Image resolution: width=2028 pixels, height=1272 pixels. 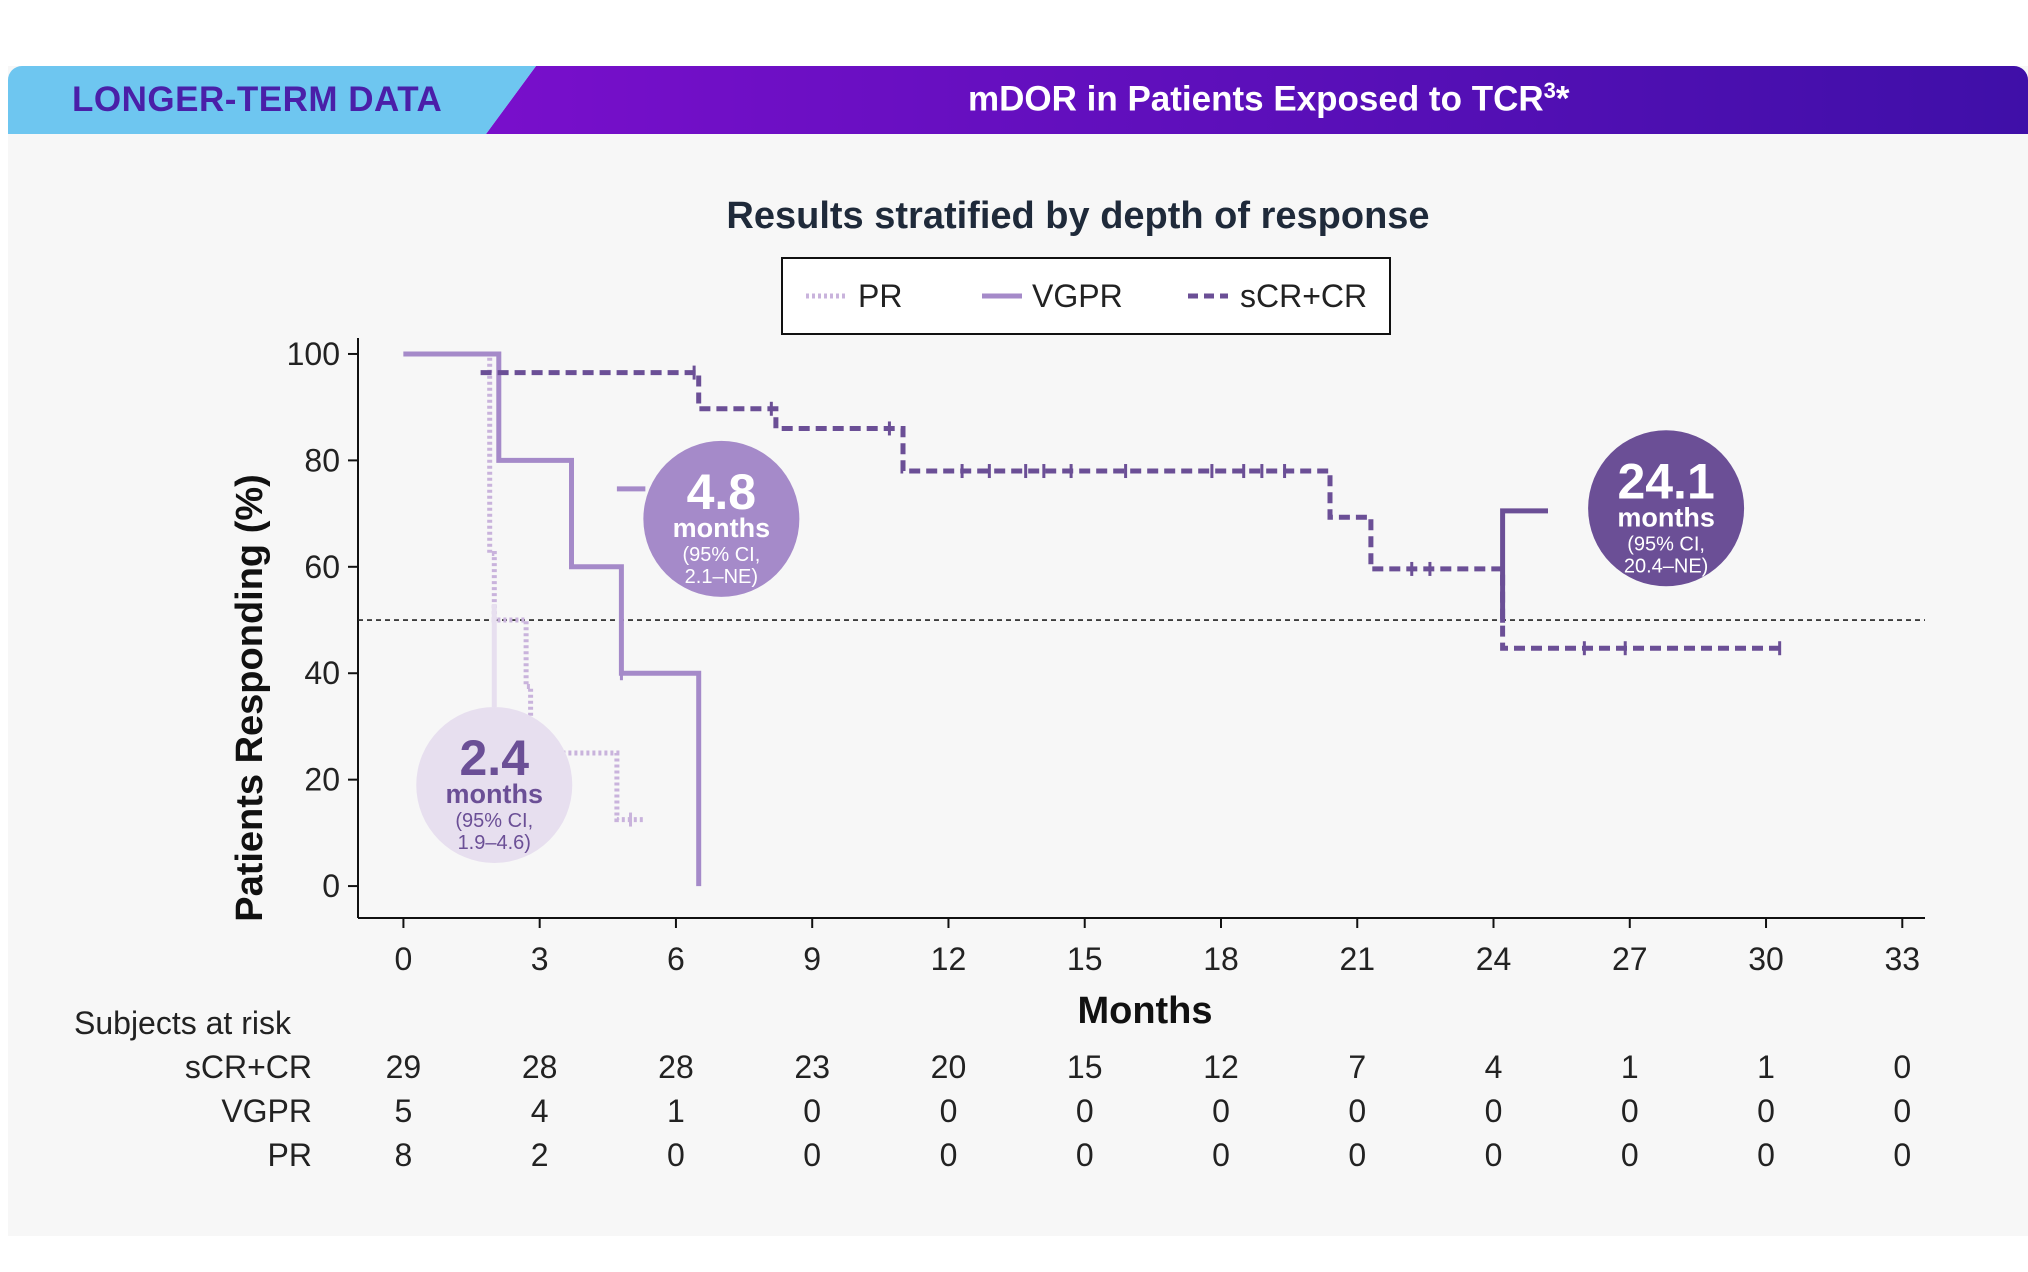 What do you see at coordinates (1144, 1011) in the screenshot?
I see `x-axis-label: Months` at bounding box center [1144, 1011].